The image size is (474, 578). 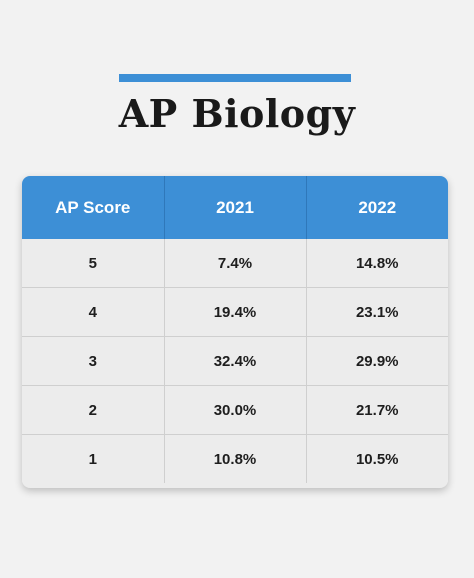 I want to click on column-header-2021: 2021, so click(x=234, y=207).